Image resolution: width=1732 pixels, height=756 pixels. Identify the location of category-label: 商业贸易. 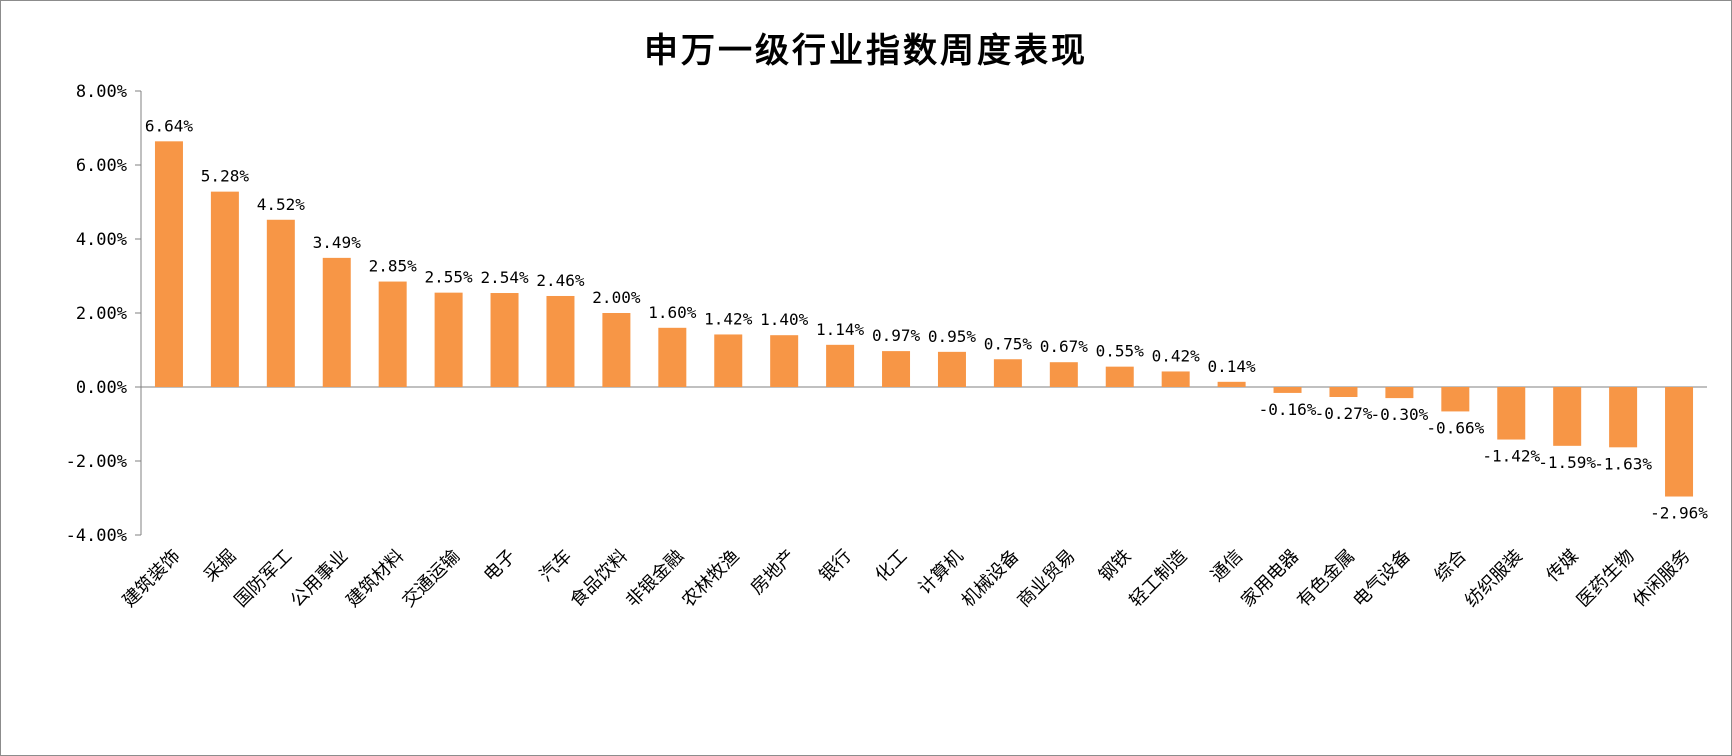
(1047, 579).